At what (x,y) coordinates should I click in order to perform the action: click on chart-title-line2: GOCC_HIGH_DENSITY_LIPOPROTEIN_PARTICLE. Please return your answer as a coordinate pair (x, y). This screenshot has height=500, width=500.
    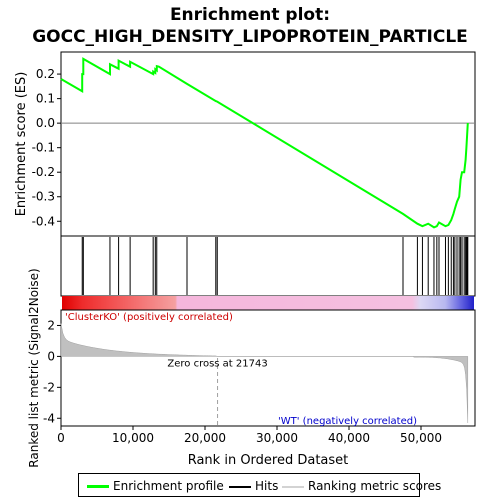
    Looking at the image, I should click on (250, 37).